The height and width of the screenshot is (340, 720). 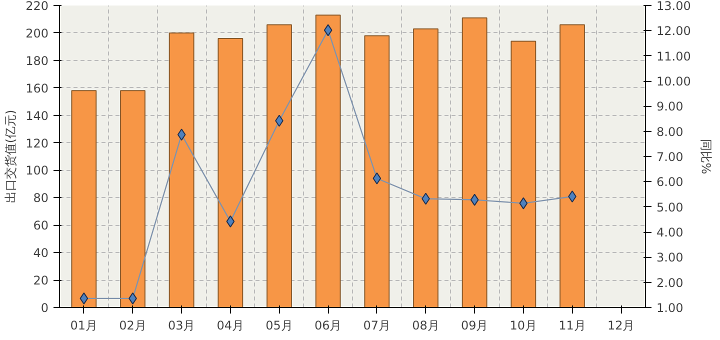 What do you see at coordinates (670, 283) in the screenshot?
I see `y2-tick-label: 2.00` at bounding box center [670, 283].